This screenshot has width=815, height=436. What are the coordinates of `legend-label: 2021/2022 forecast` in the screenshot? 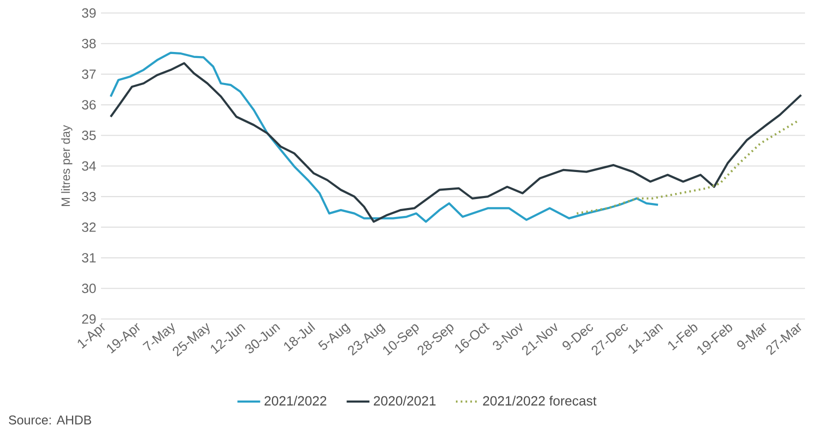 It's located at (539, 401).